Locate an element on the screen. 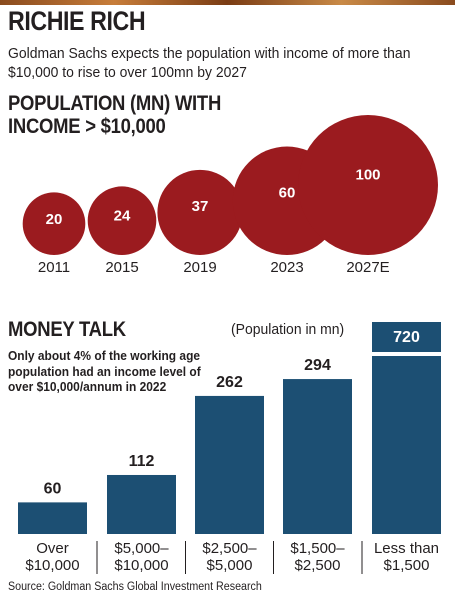  bubble-category-label: 2011 is located at coordinates (54, 267).